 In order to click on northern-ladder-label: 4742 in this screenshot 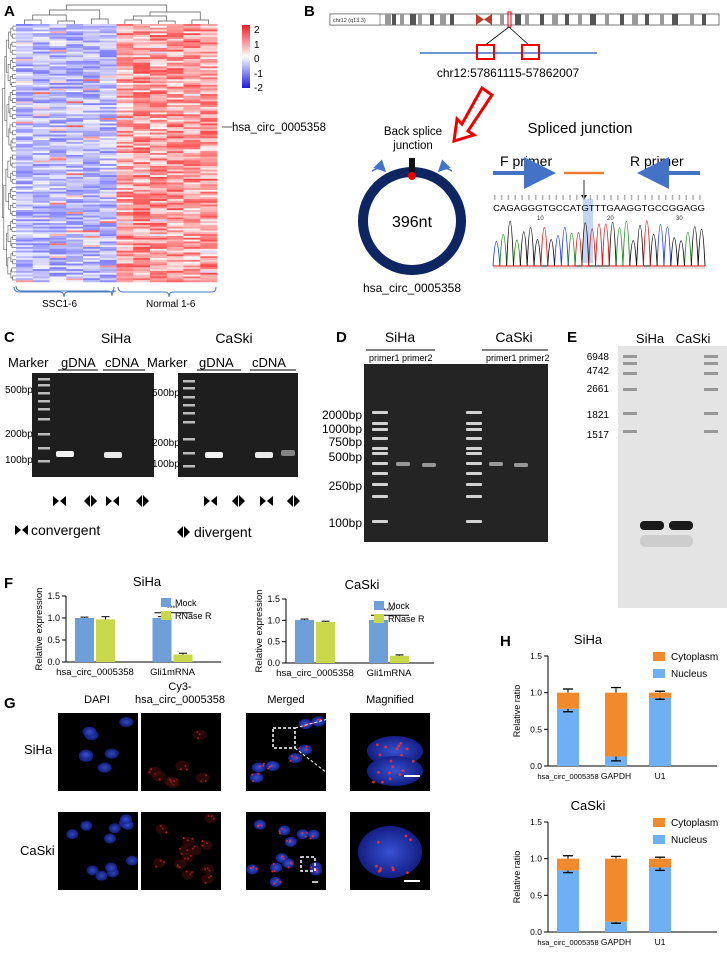, I will do `click(598, 371)`.